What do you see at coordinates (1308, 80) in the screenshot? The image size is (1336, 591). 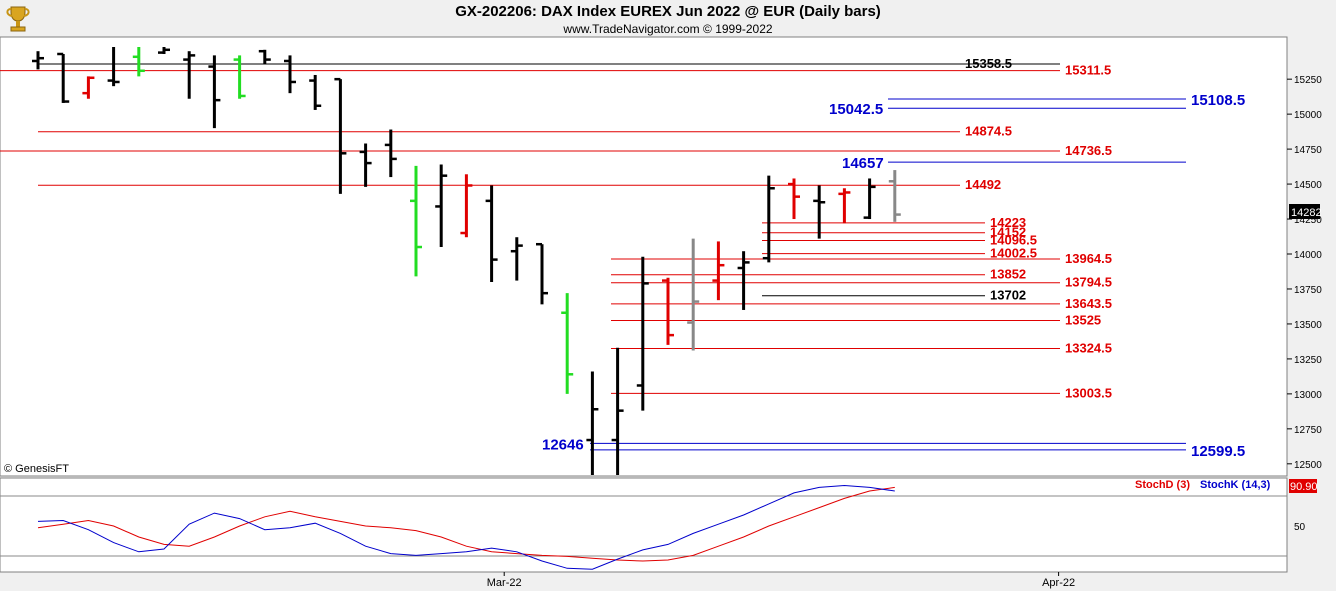 I see `y-tick-label-11: 15250` at bounding box center [1308, 80].